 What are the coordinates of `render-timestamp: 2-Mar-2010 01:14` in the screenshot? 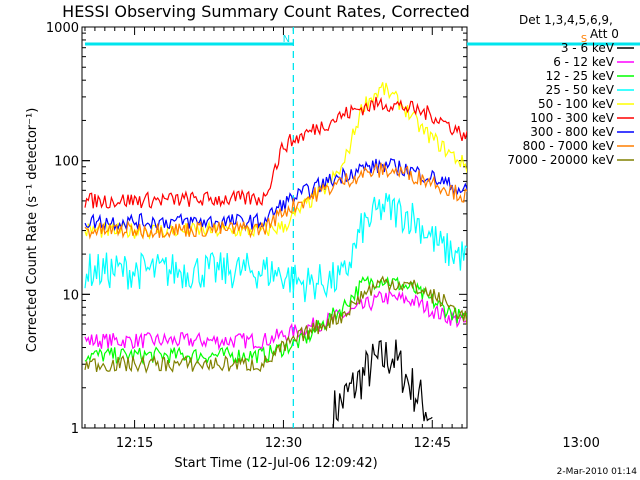 It's located at (597, 472).